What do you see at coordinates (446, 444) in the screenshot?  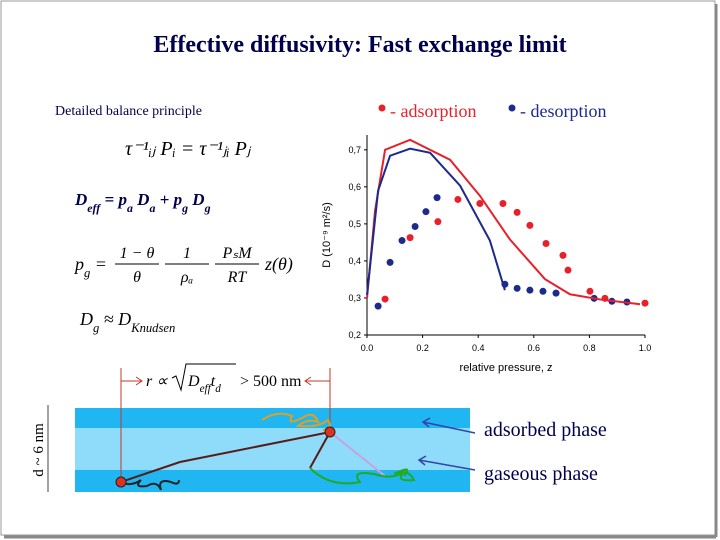 I see `pointer` at bounding box center [446, 444].